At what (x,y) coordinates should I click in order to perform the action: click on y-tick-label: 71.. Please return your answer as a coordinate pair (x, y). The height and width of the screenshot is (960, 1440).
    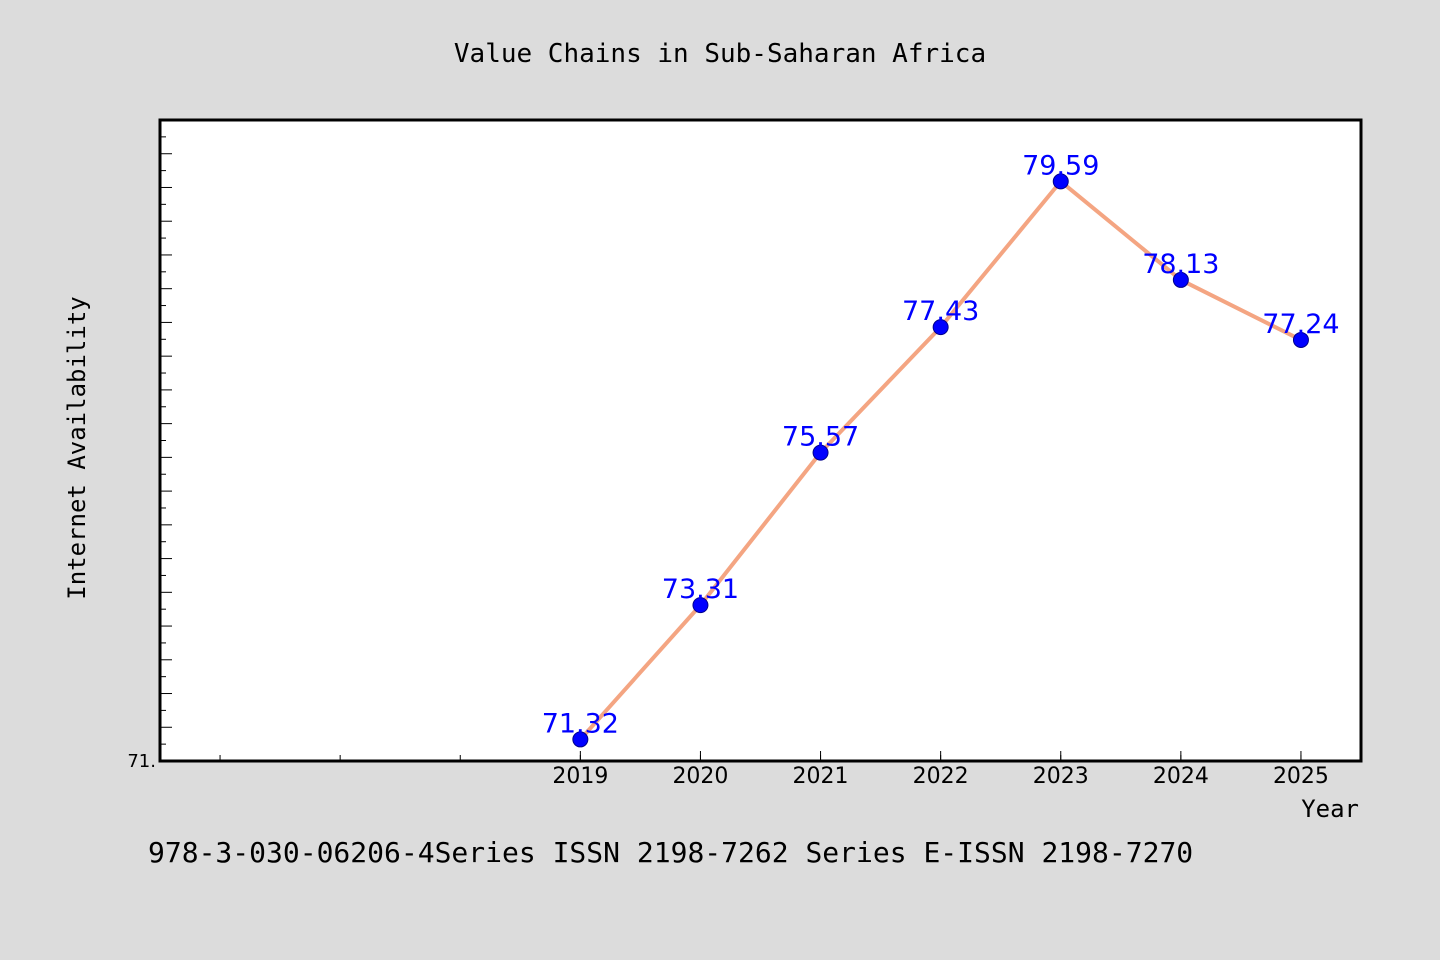
    Looking at the image, I should click on (141, 761).